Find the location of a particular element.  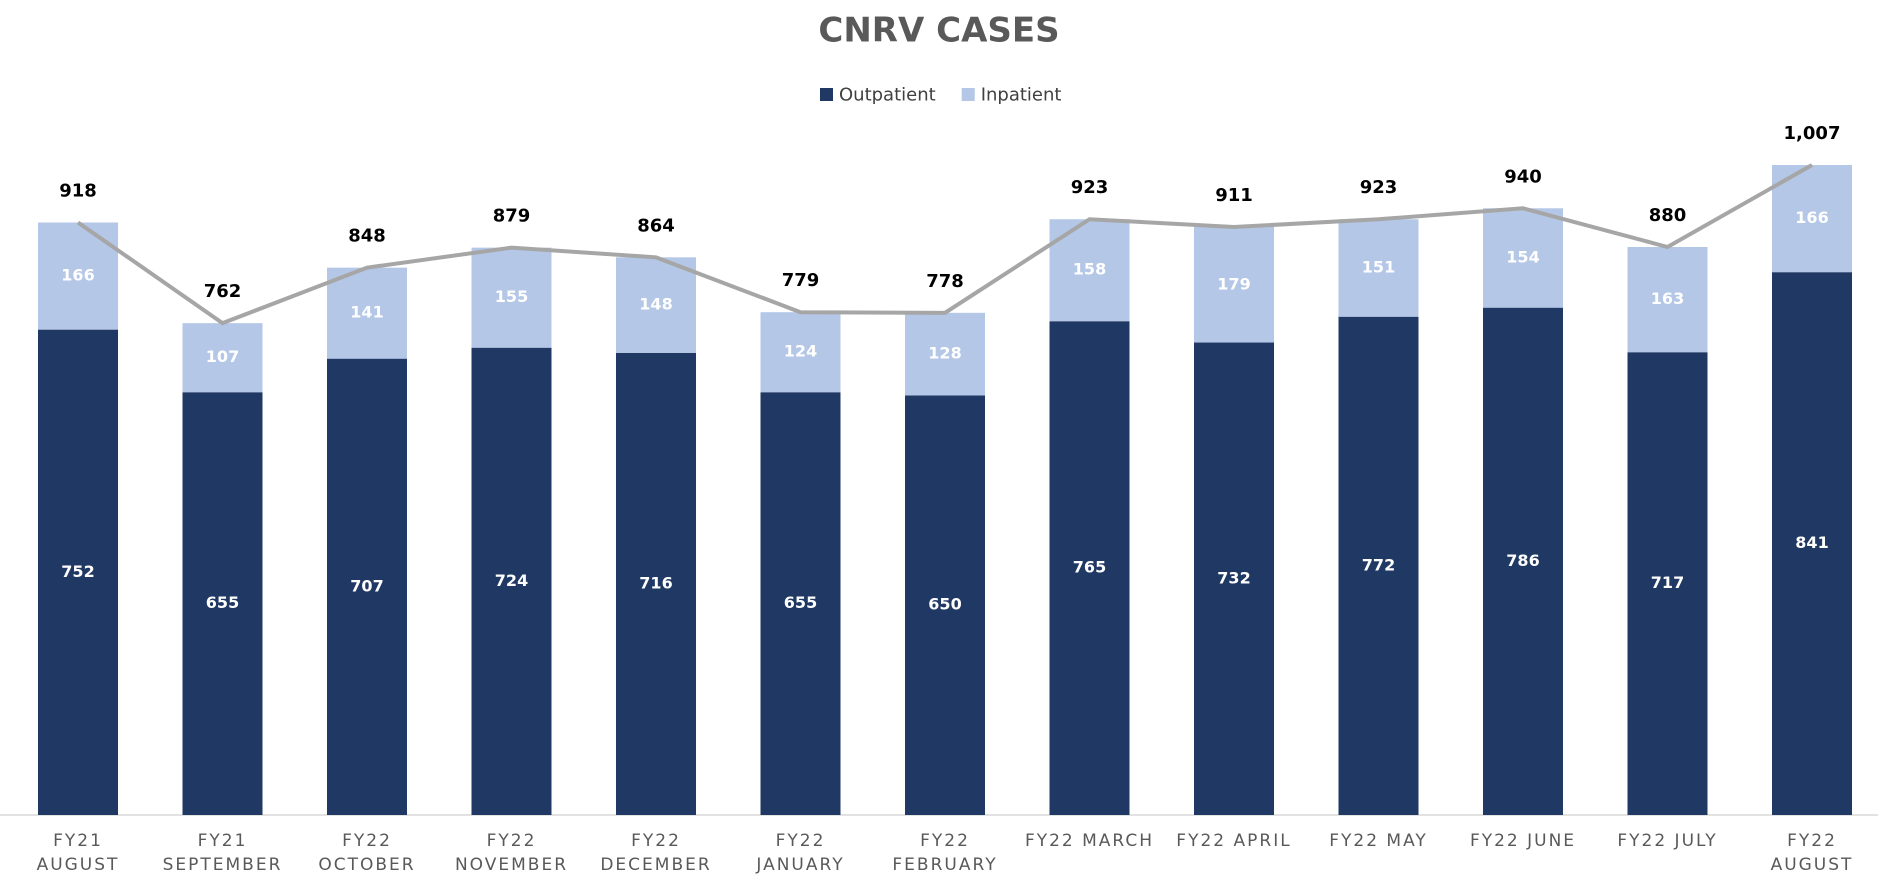

x-tick-line: JANUARY is located at coordinates (799, 865).